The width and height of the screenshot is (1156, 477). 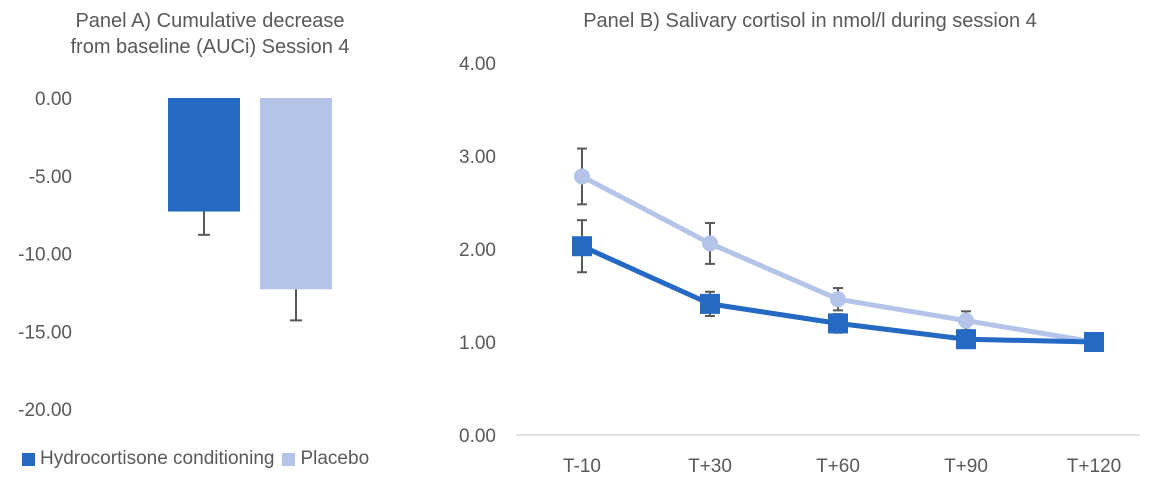 I want to click on panel-b-ytick-label: 2.00, so click(x=477, y=250).